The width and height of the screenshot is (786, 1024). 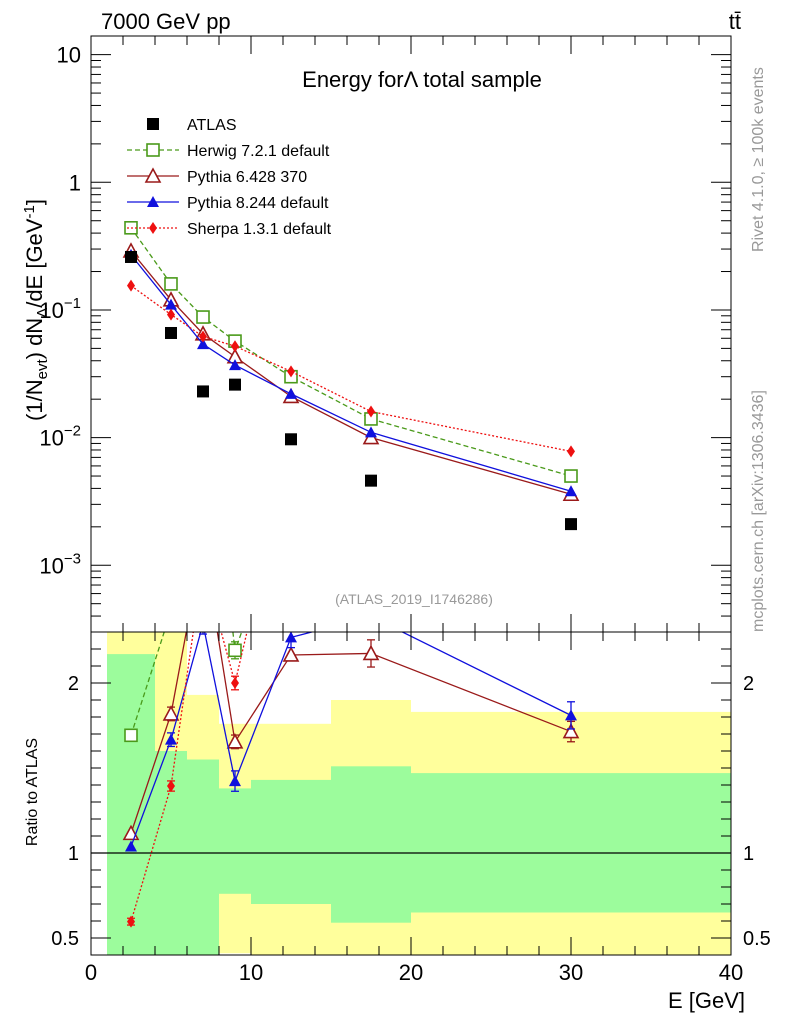 I want to click on y-tick-label-2: 10⁻¹, so click(x=60, y=309).